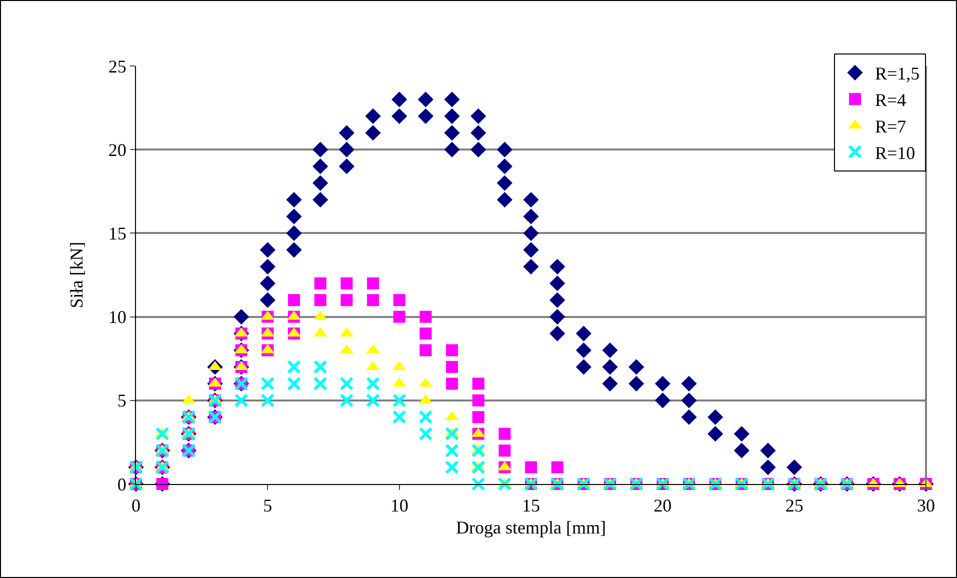  I want to click on legend-label: R=4, so click(890, 100).